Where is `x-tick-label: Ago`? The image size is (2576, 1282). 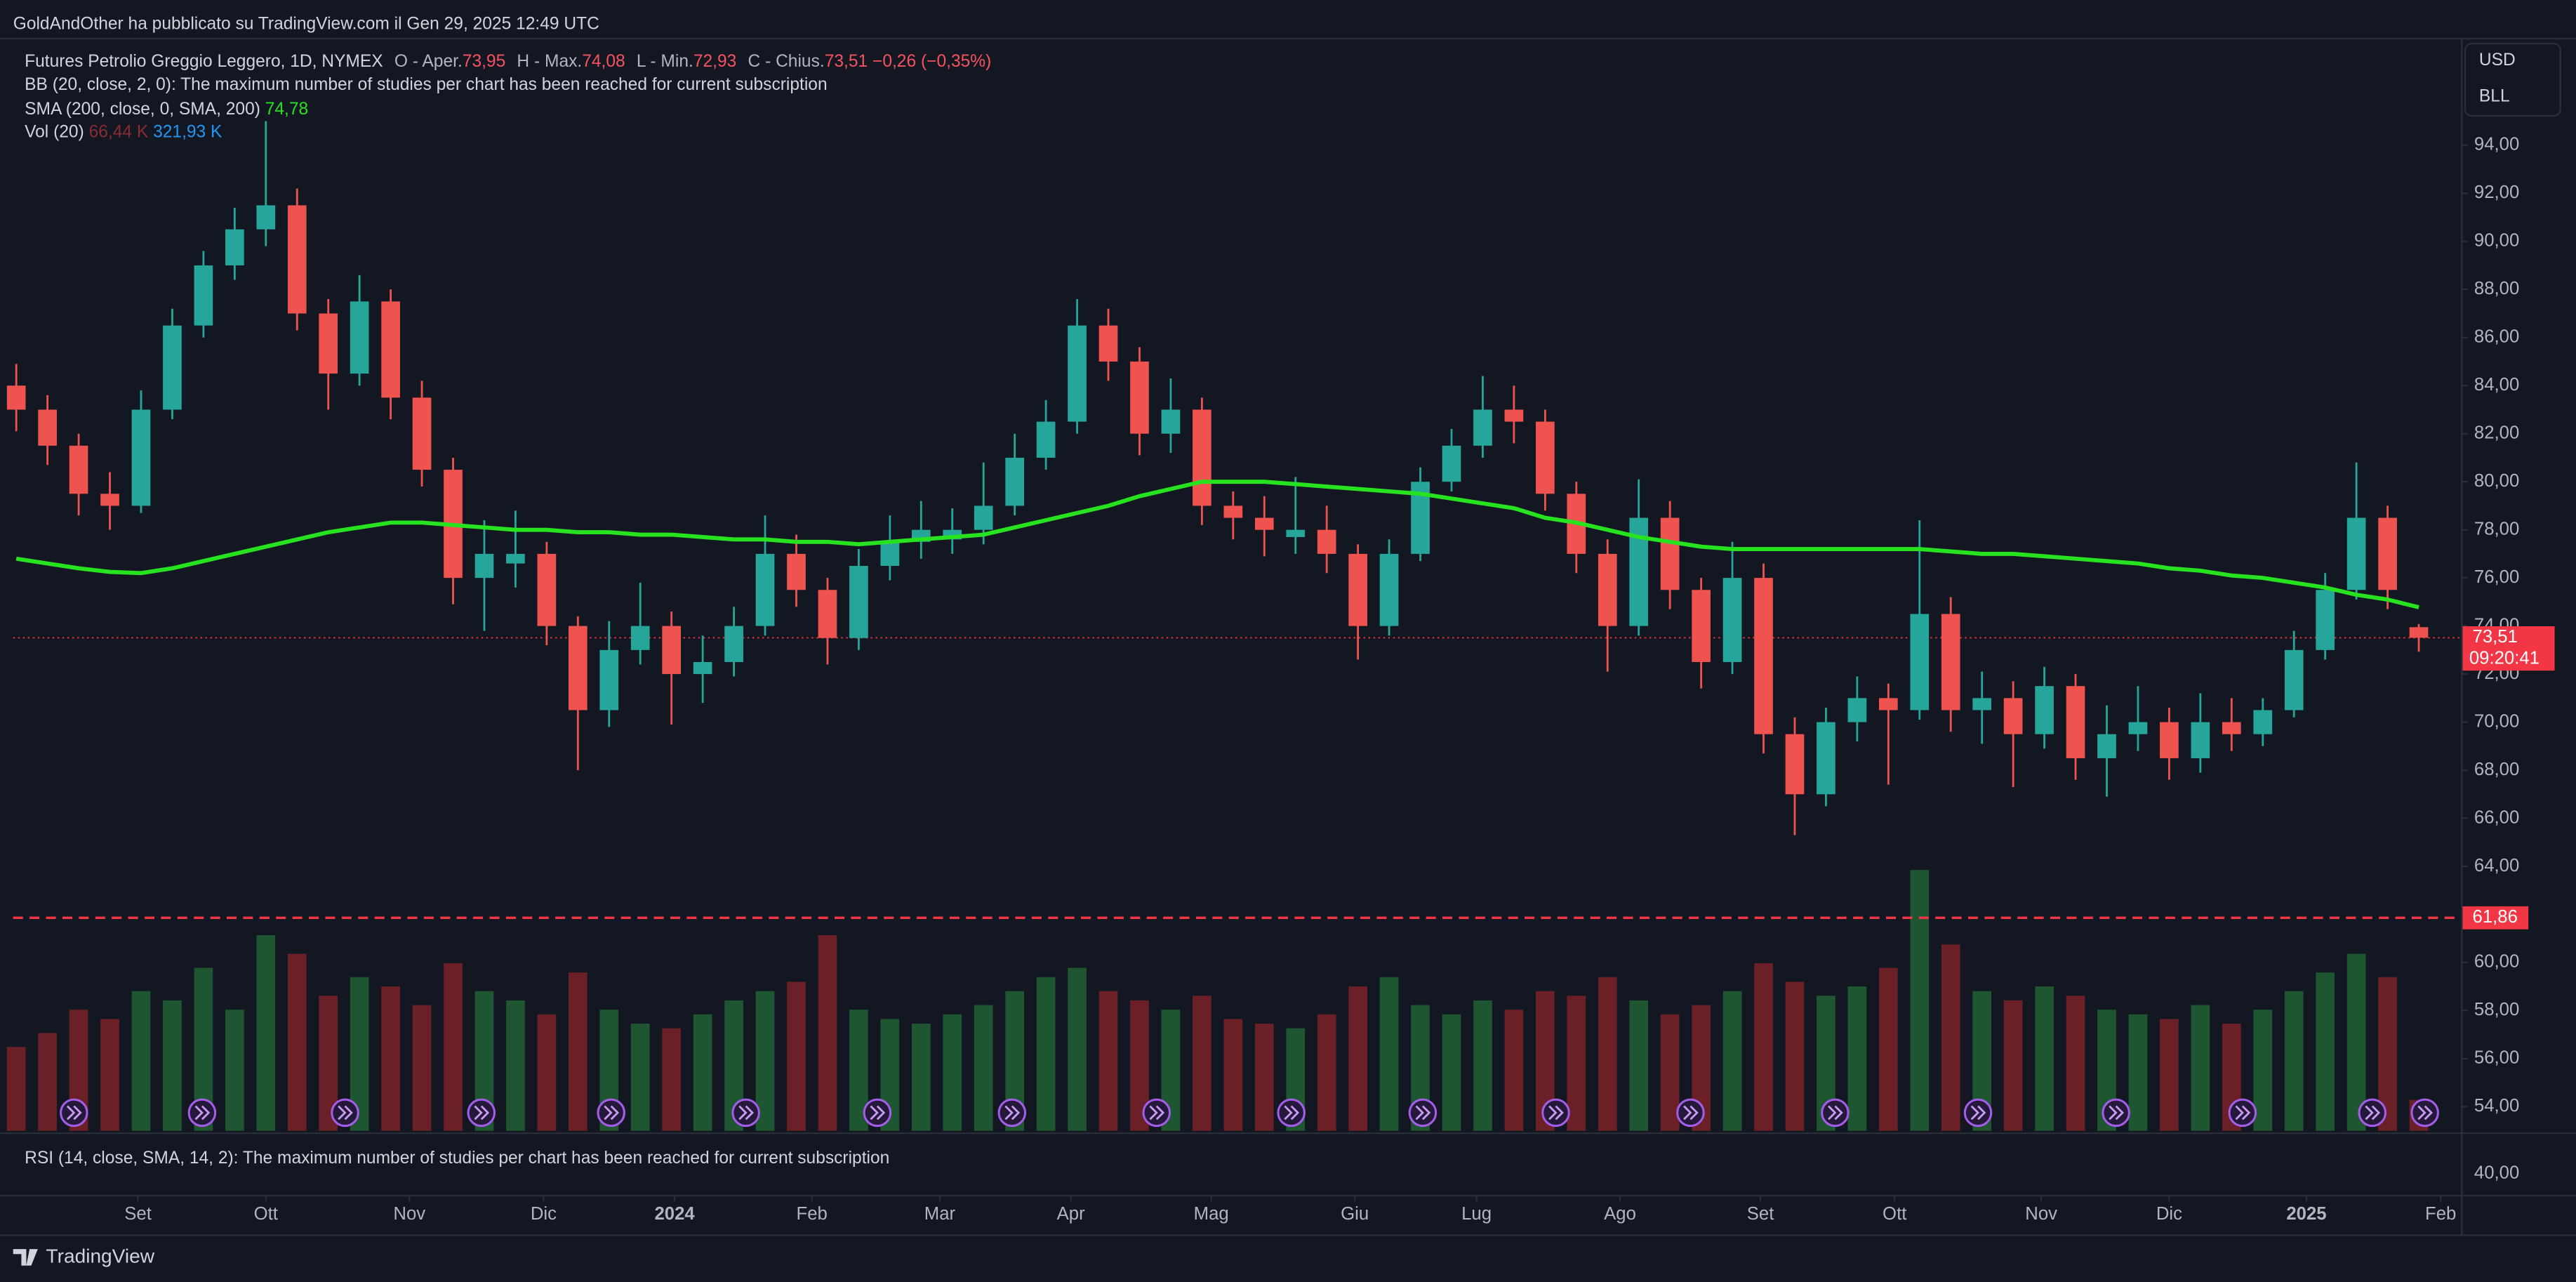 x-tick-label: Ago is located at coordinates (1620, 1214).